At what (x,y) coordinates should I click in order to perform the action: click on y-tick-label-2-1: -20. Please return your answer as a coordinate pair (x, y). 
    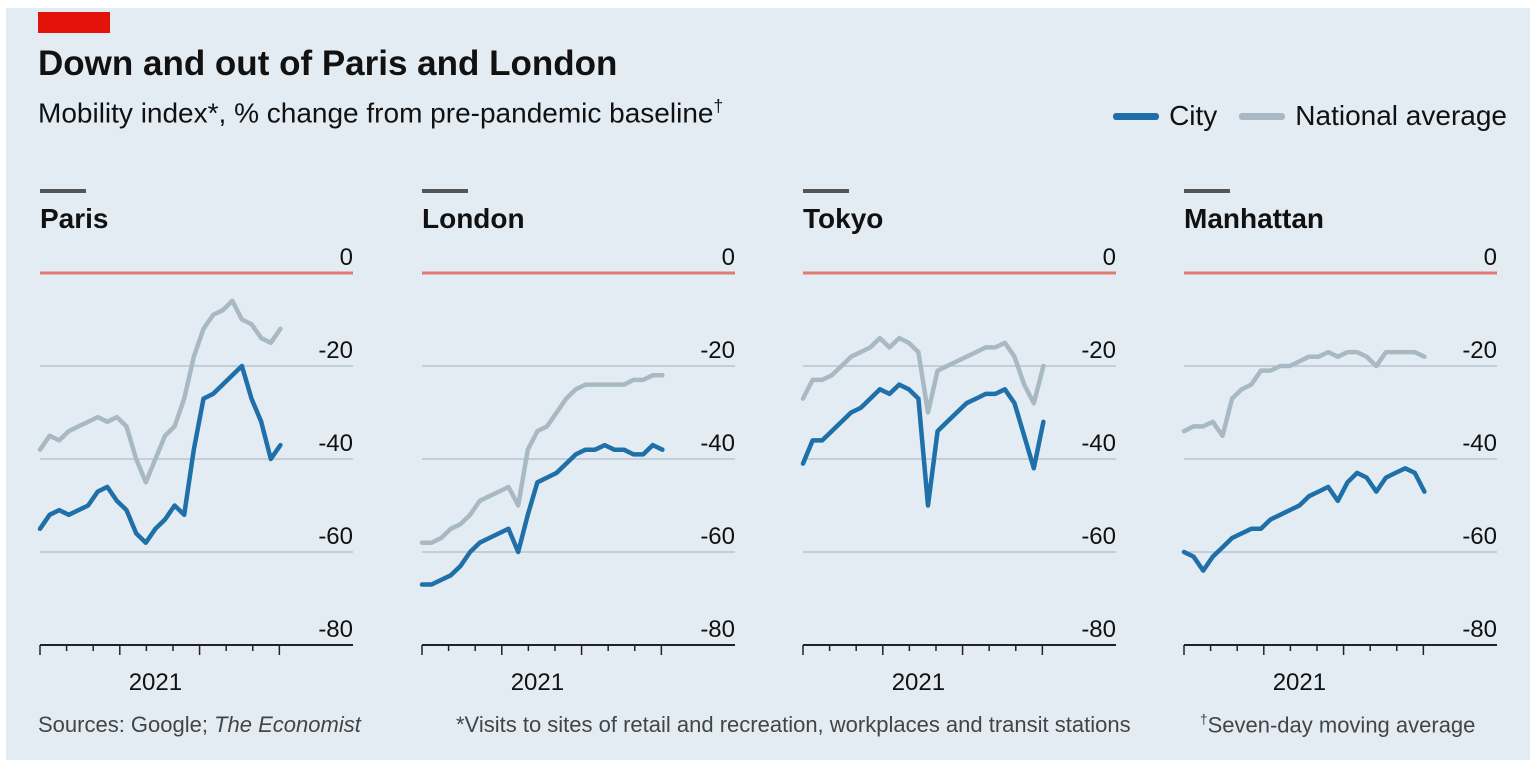
    Looking at the image, I should click on (1098, 350).